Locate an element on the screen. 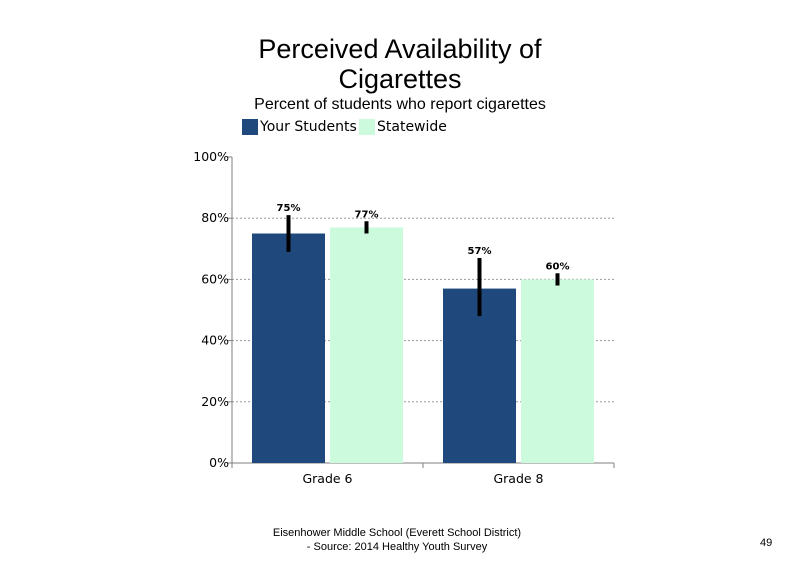 The width and height of the screenshot is (800, 568). chart-title: Perceived Availability of Cigarettes is located at coordinates (400, 64).